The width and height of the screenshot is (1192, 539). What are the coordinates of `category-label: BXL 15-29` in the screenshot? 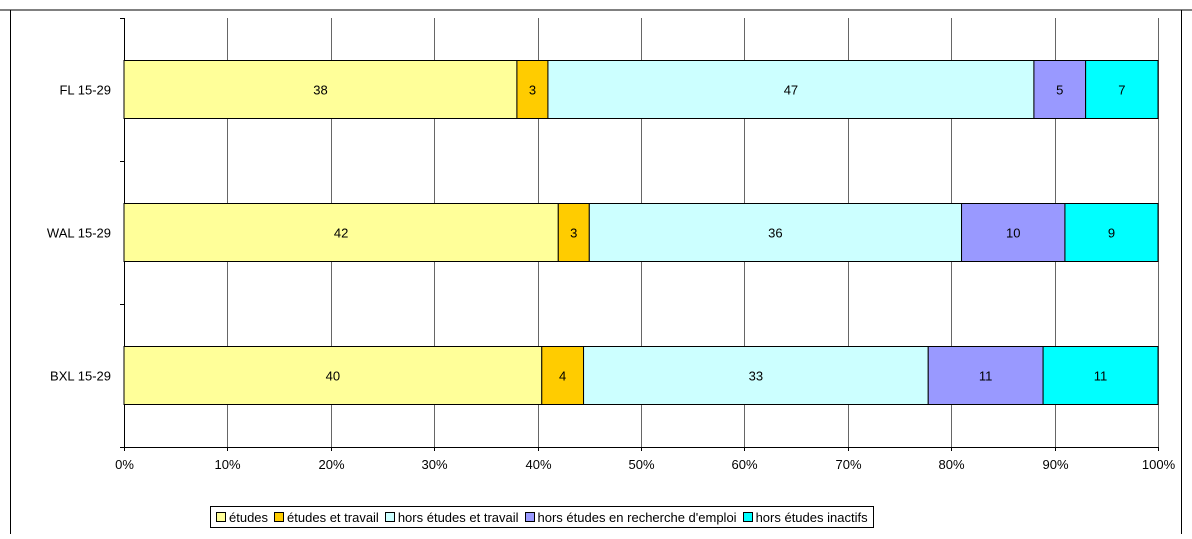 It's located at (80, 376).